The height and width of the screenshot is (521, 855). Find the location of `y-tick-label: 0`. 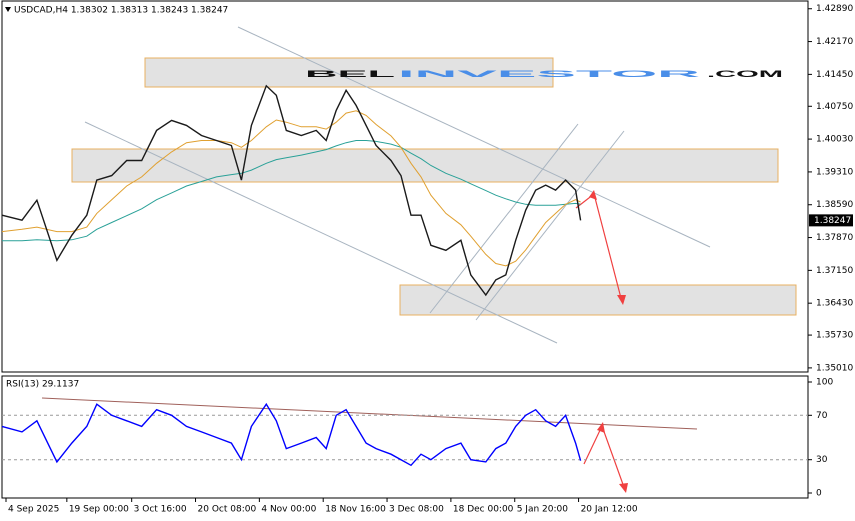

y-tick-label: 0 is located at coordinates (819, 494).